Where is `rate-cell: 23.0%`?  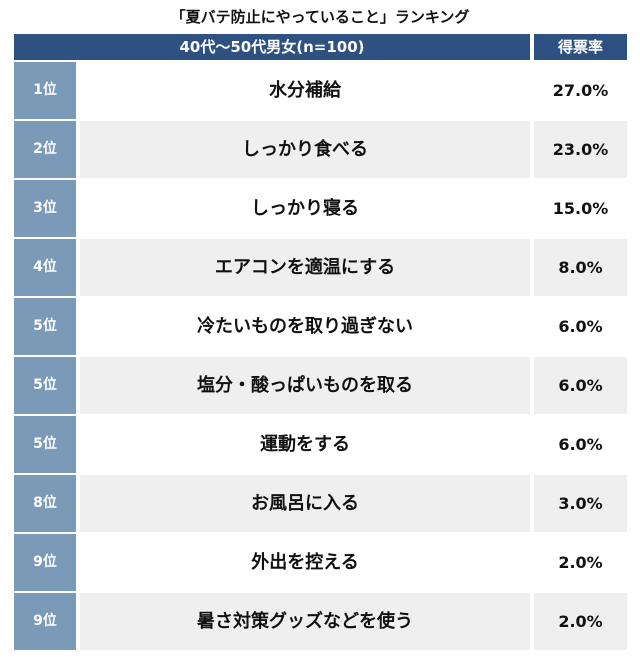
rate-cell: 23.0% is located at coordinates (580, 149).